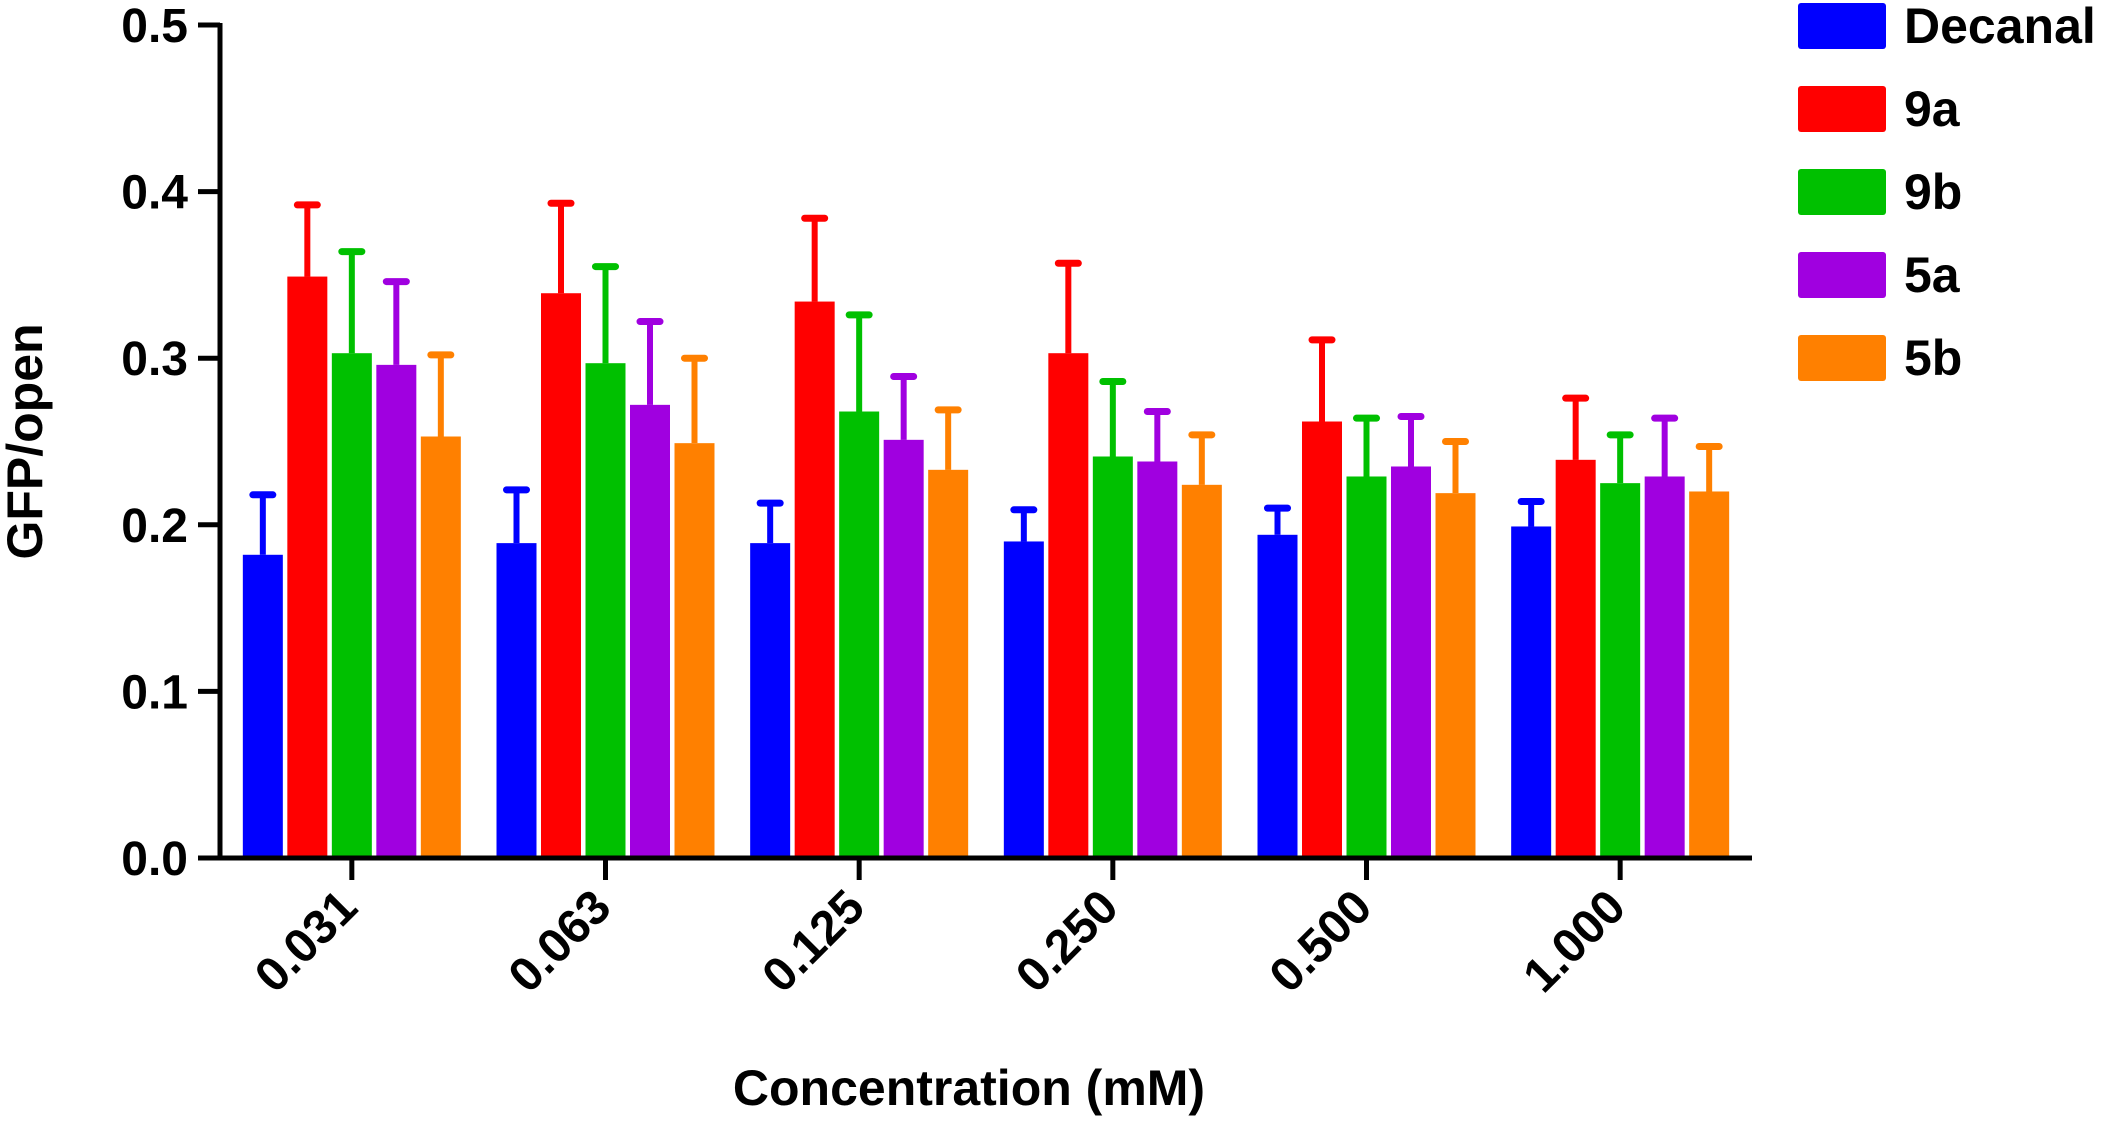 The height and width of the screenshot is (1123, 2128). What do you see at coordinates (1664, 667) in the screenshot?
I see `bar-5a-1.000` at bounding box center [1664, 667].